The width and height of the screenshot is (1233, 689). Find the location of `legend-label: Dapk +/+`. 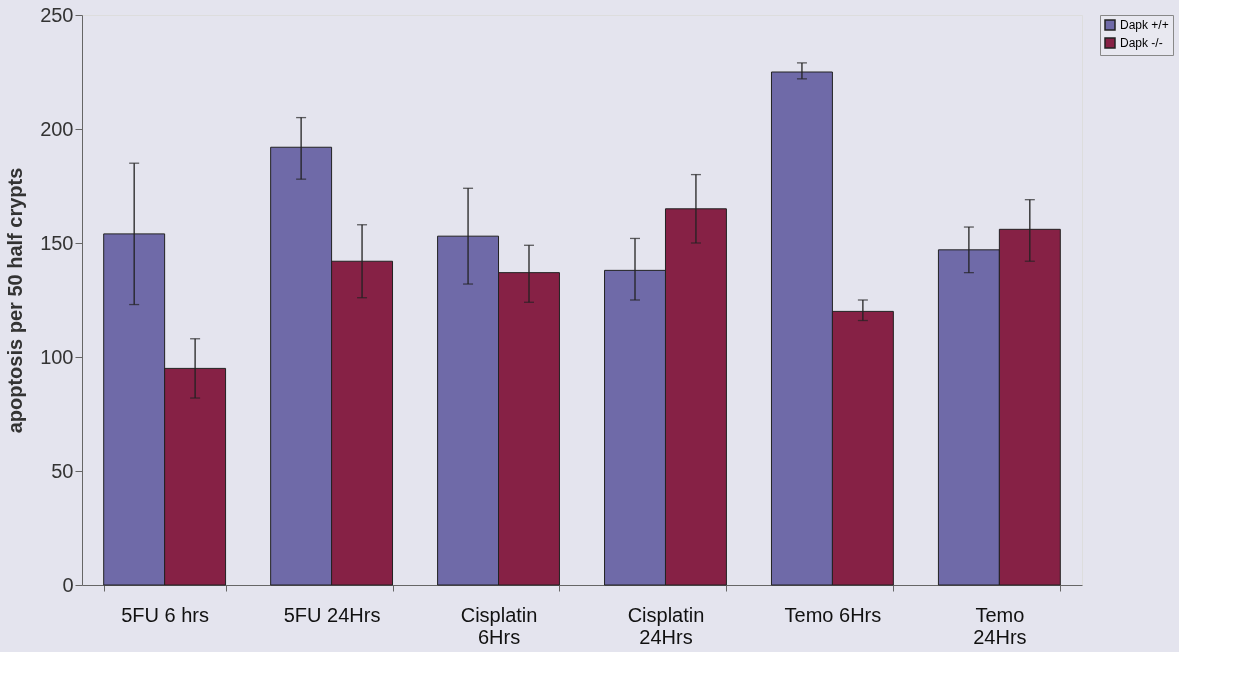

legend-label: Dapk +/+ is located at coordinates (1144, 25).